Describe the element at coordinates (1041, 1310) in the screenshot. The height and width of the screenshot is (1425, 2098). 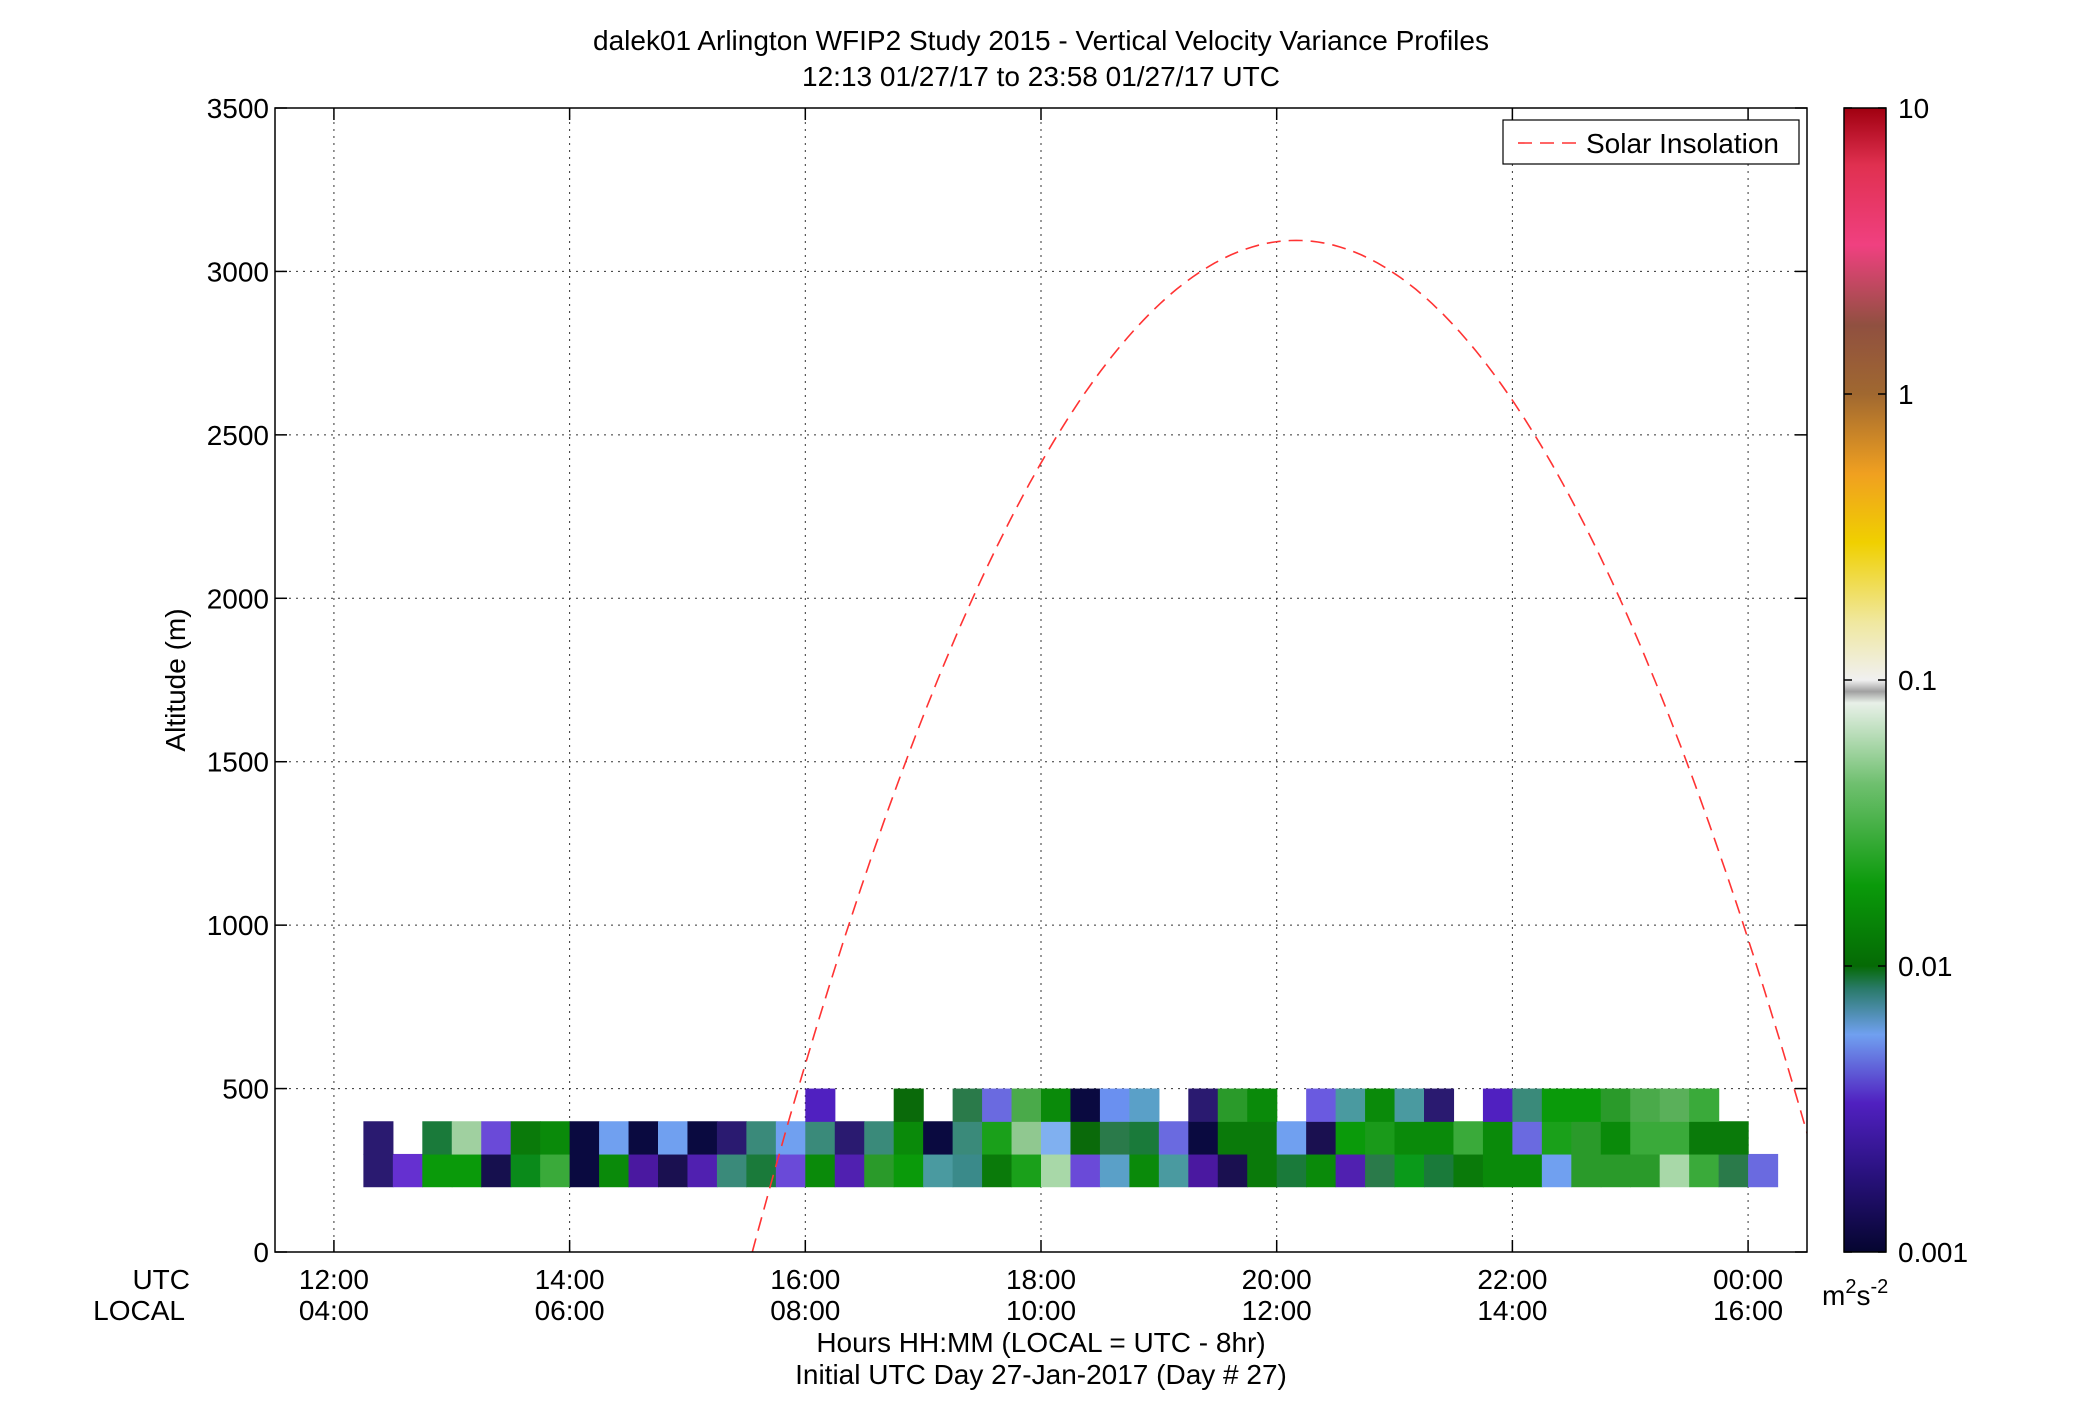
I see `x-tick-label-local: 10:00` at that location.